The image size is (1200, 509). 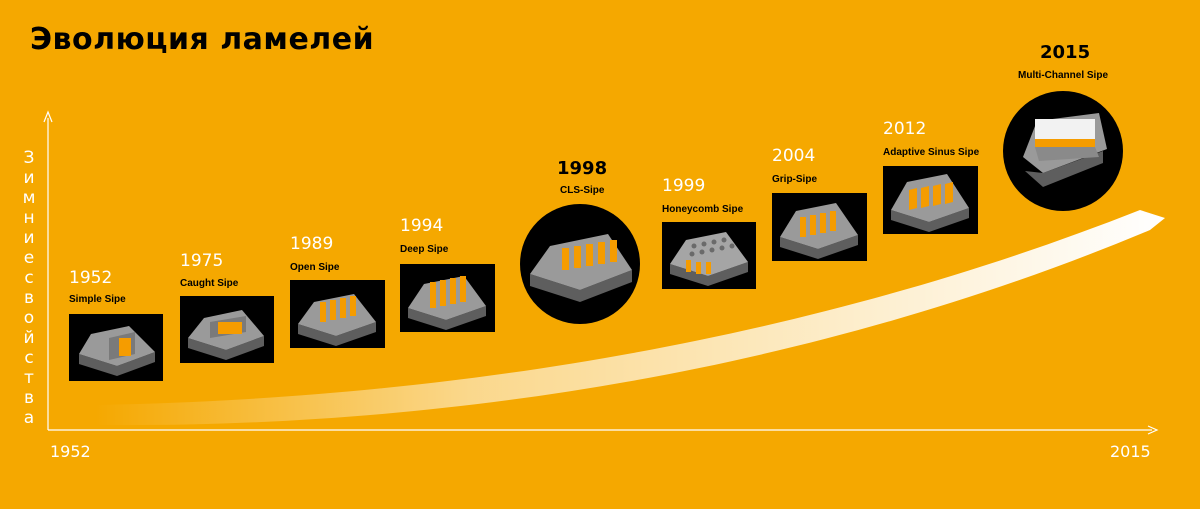 What do you see at coordinates (29, 258) in the screenshot?
I see `y-axis-label-char: е` at bounding box center [29, 258].